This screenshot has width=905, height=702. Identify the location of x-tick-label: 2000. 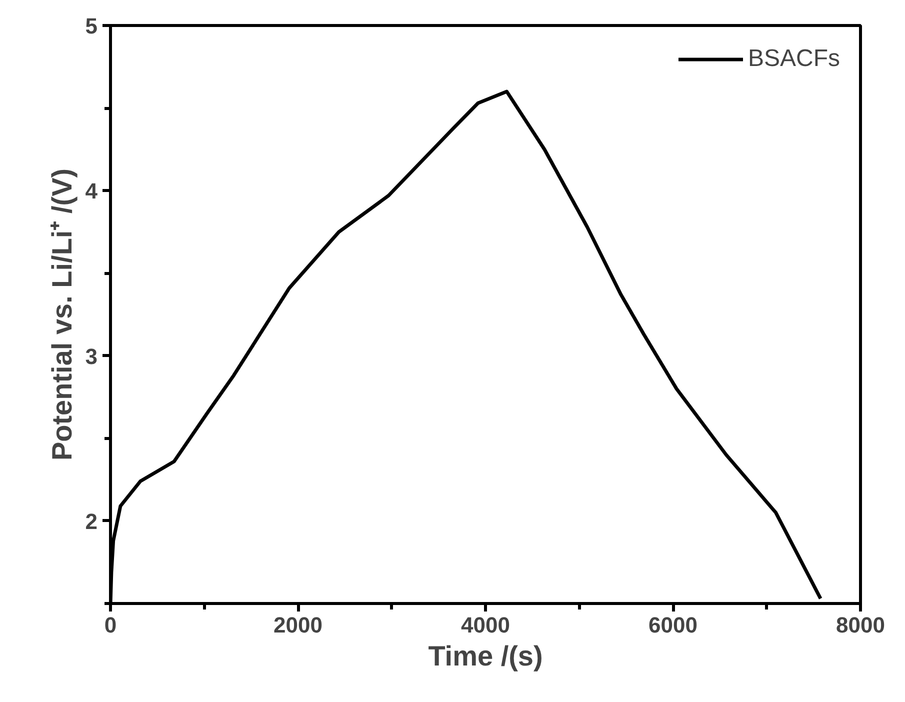
(298, 625).